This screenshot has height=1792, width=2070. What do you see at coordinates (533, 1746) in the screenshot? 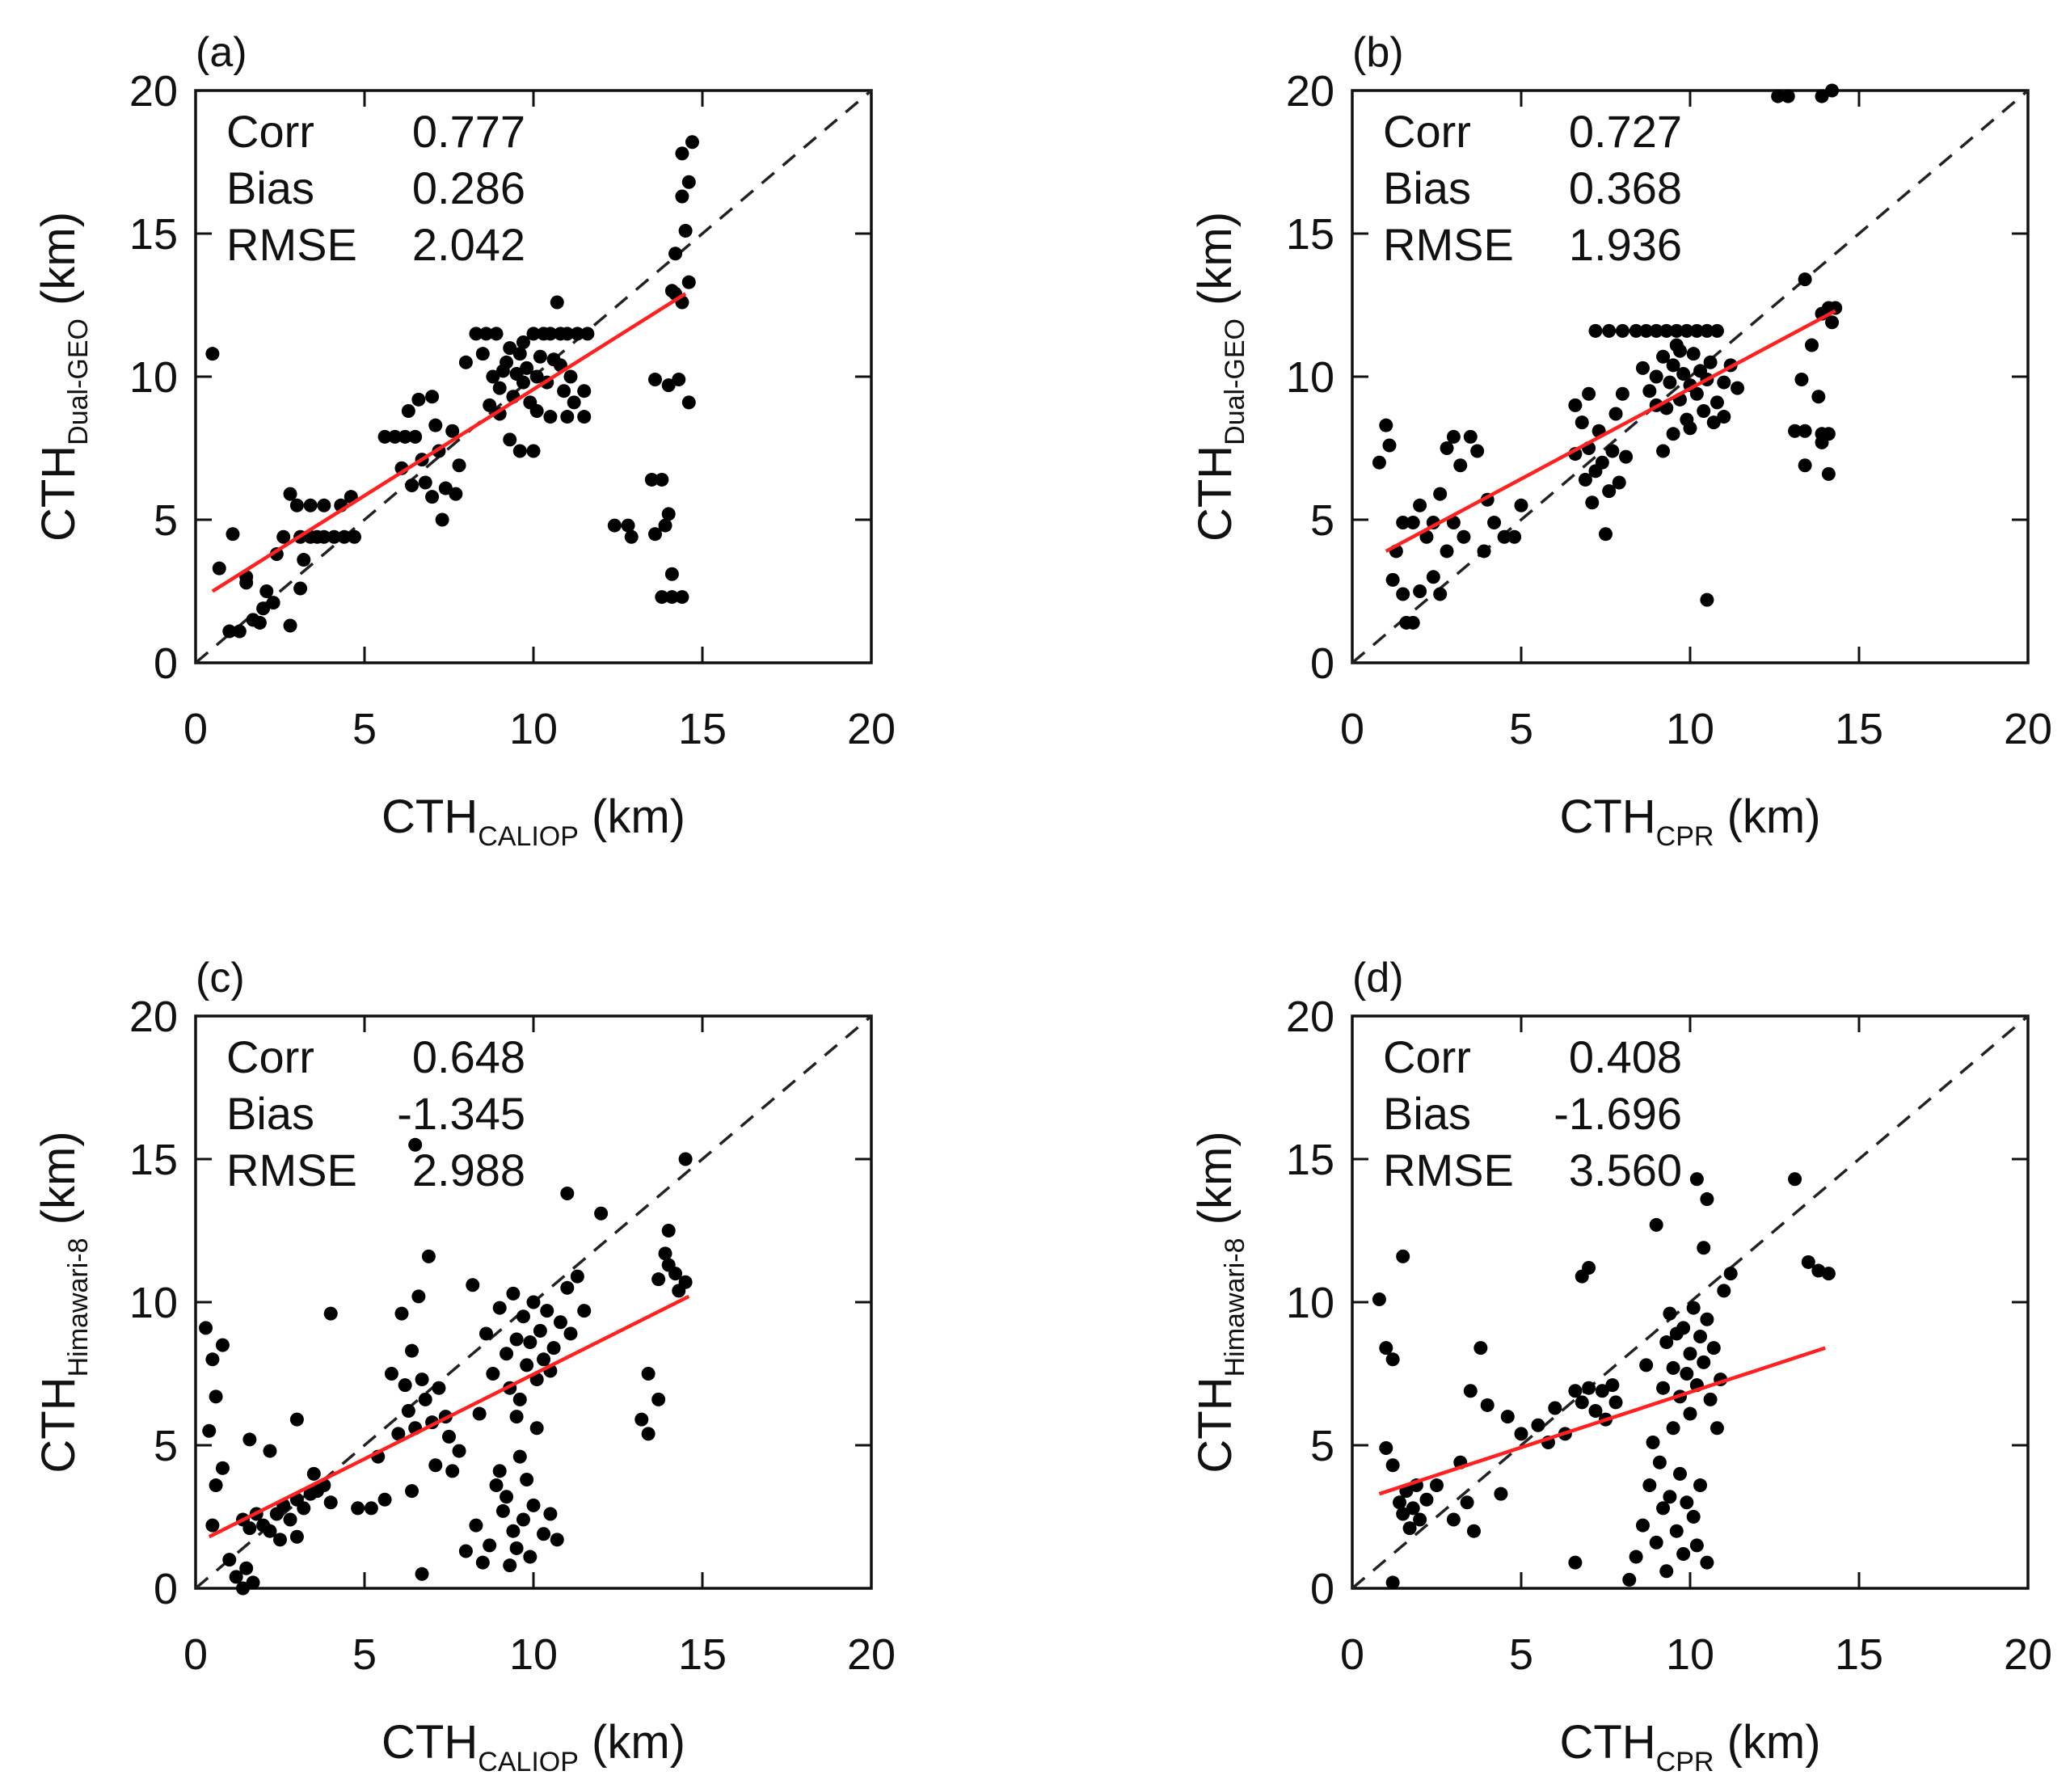
I see `x-axis-label: CTHCALIOP (km)` at bounding box center [533, 1746].